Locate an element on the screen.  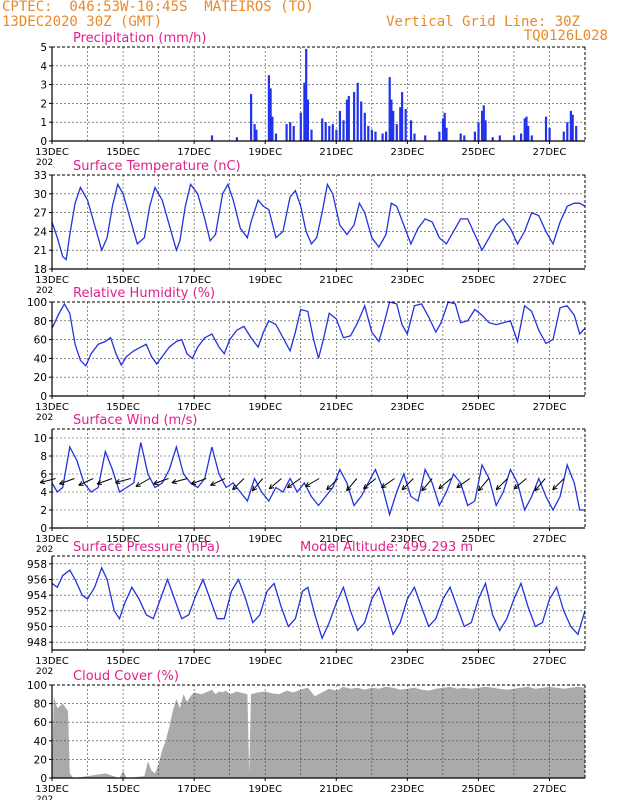
cloud-xtick-label: 25DEC is located at coordinates (479, 789).